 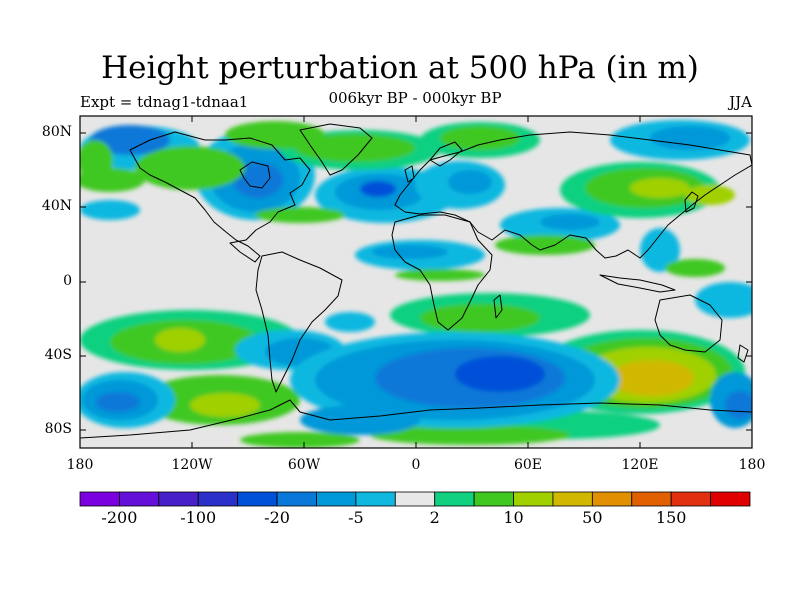 What do you see at coordinates (80, 465) in the screenshot?
I see `lon-label-180w: 180` at bounding box center [80, 465].